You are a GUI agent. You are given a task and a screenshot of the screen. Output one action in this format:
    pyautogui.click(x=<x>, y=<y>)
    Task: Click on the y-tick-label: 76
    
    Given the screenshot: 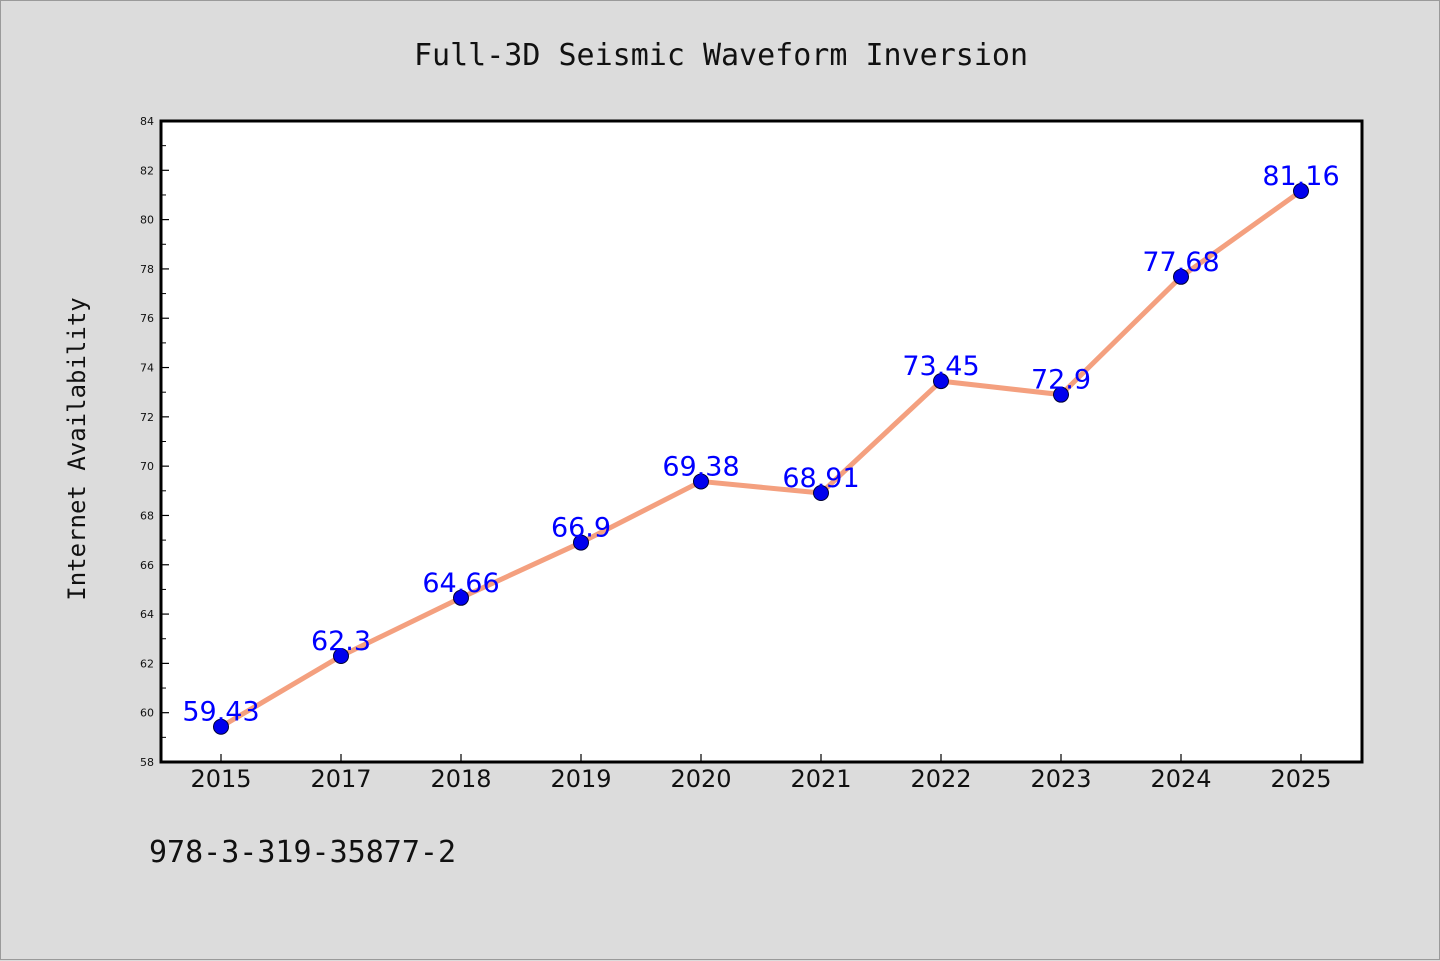 What is the action you would take?
    pyautogui.click(x=147, y=318)
    